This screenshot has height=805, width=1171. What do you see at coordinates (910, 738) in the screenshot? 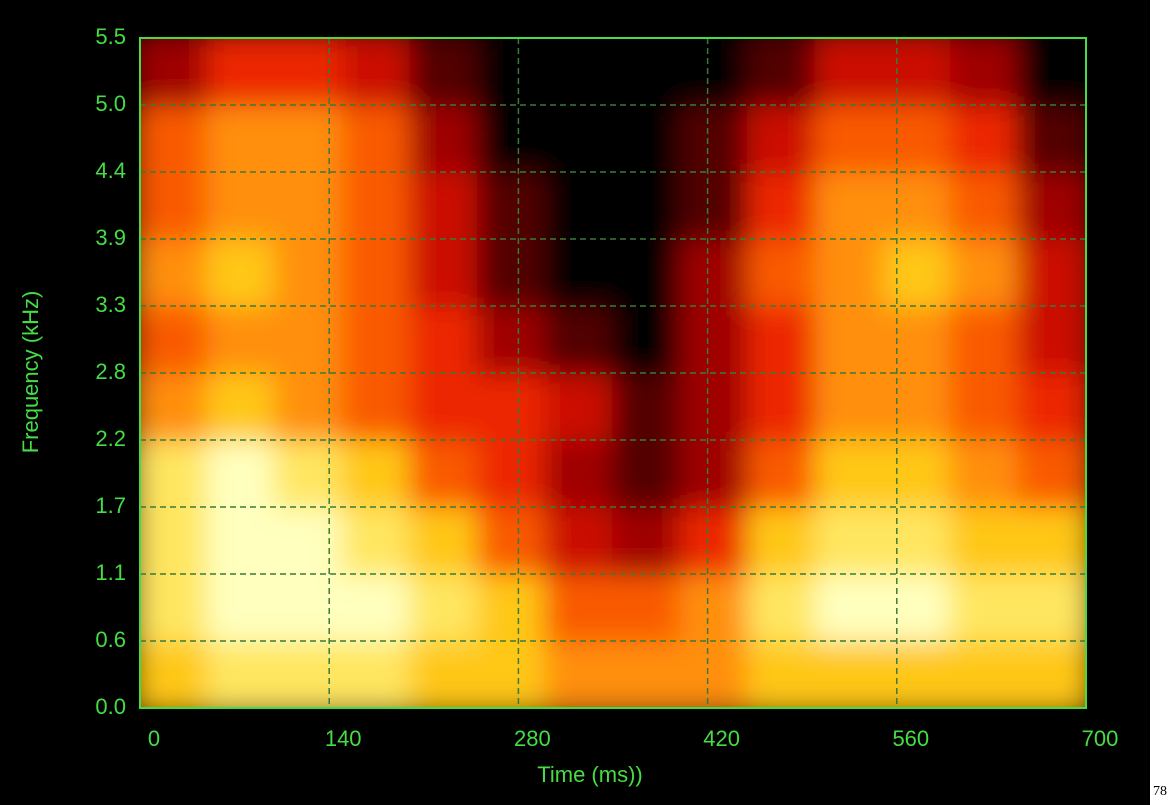
I see `x-tick-label: 560` at bounding box center [910, 738].